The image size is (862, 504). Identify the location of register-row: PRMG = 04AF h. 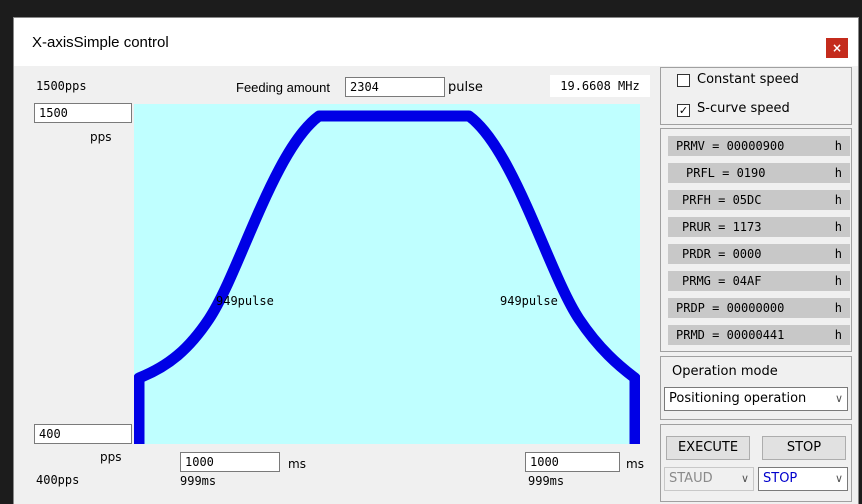
(759, 281).